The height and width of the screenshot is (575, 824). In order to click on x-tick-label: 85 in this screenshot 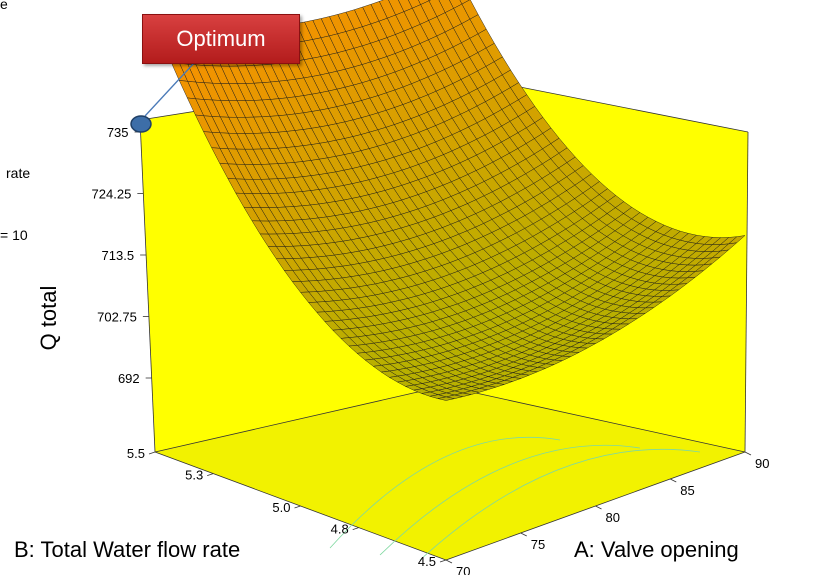, I will do `click(687, 490)`.